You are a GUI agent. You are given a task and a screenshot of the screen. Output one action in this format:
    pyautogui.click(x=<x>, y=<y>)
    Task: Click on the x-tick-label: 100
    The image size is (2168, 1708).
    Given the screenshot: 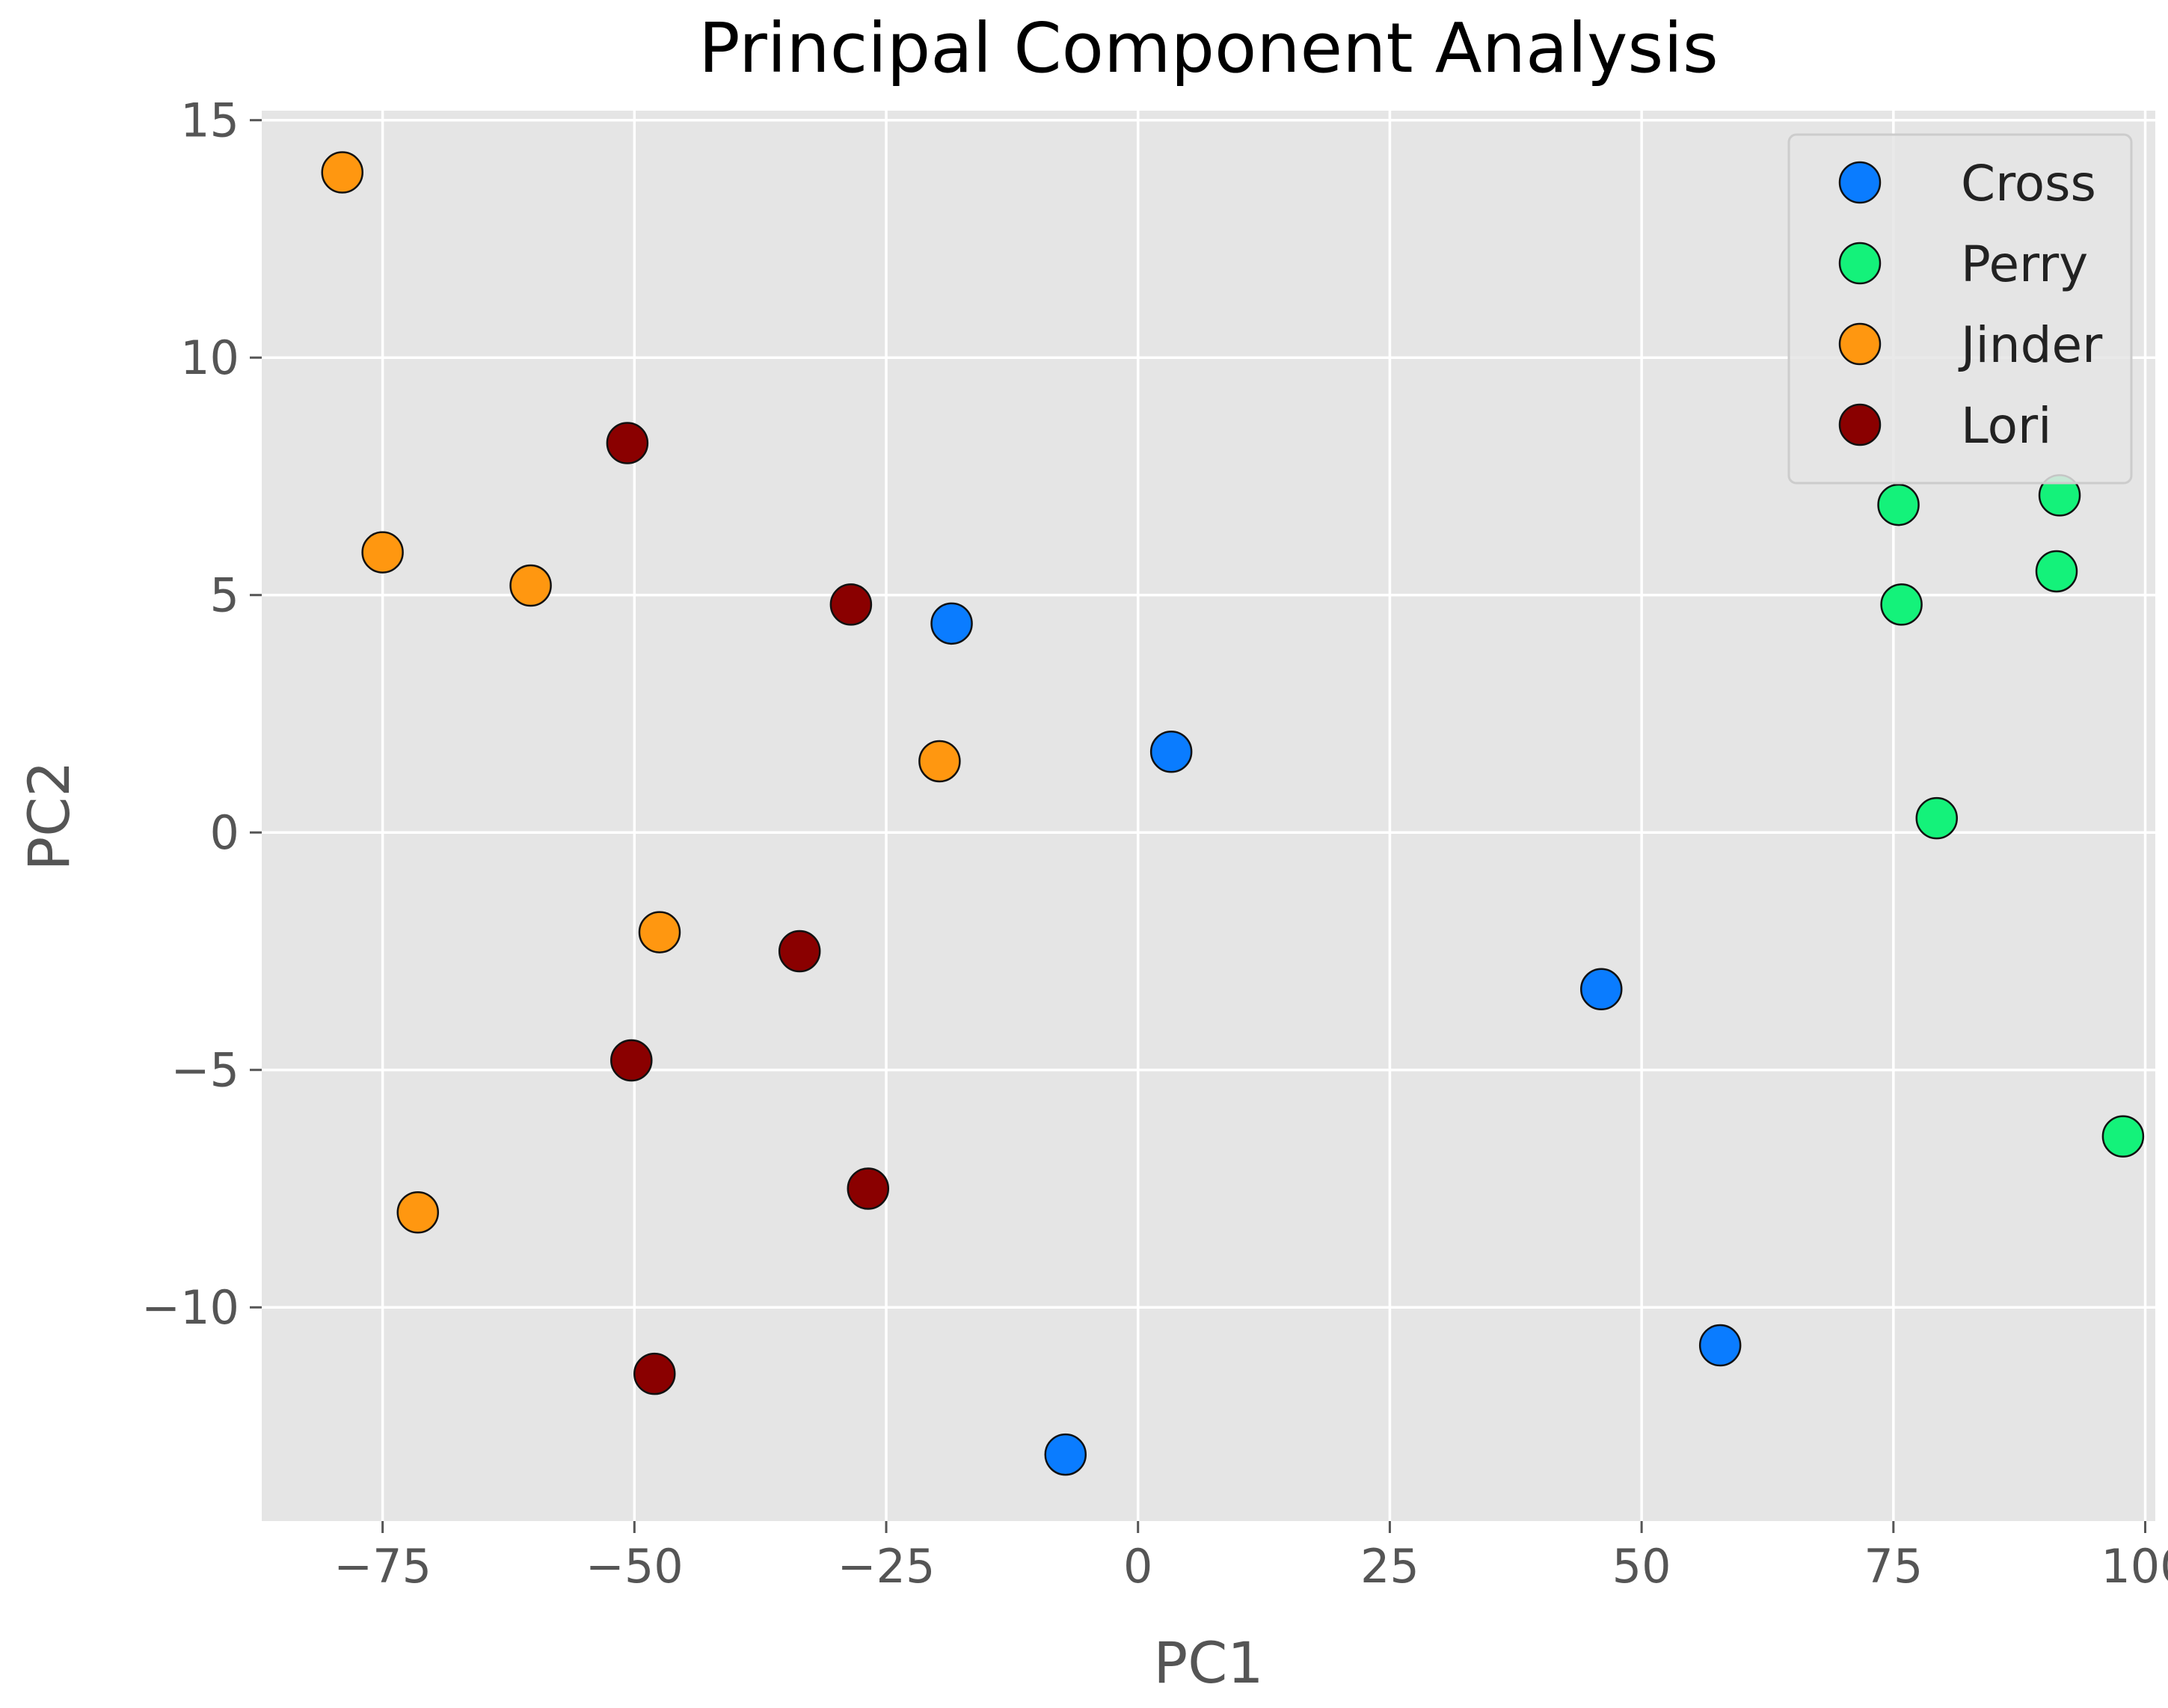 What is the action you would take?
    pyautogui.click(x=2134, y=1566)
    